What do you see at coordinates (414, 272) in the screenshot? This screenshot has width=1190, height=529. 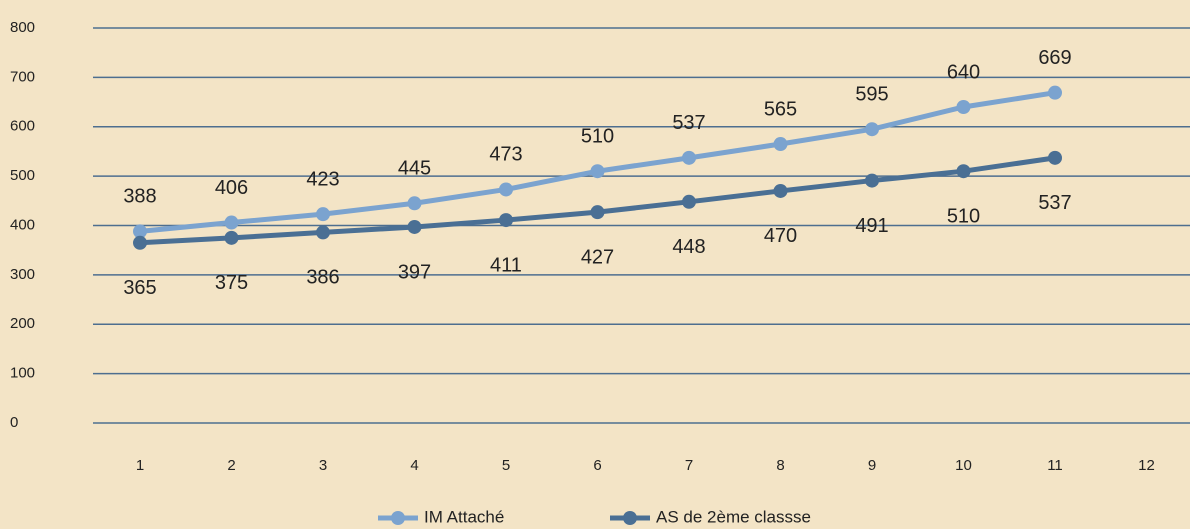 I see `data-label: 397` at bounding box center [414, 272].